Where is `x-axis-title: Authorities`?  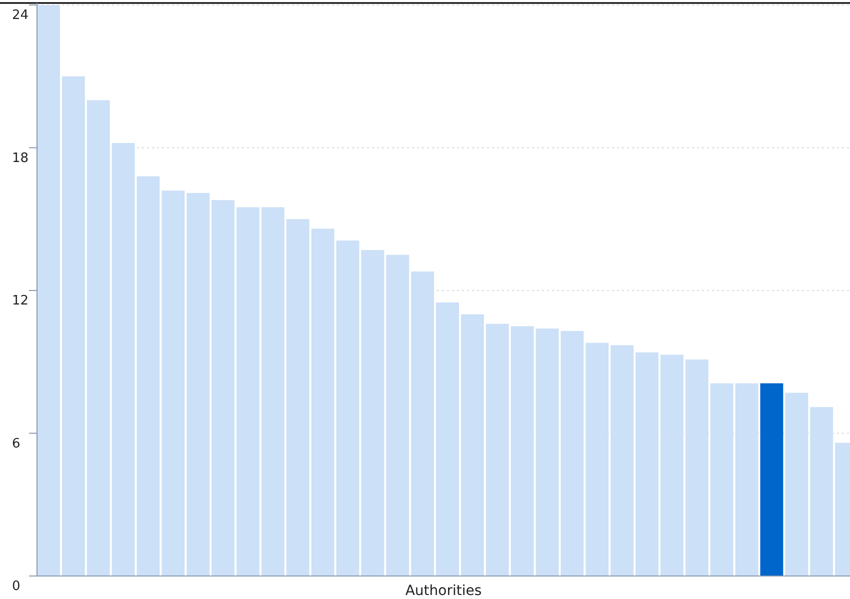 x-axis-title: Authorities is located at coordinates (443, 591).